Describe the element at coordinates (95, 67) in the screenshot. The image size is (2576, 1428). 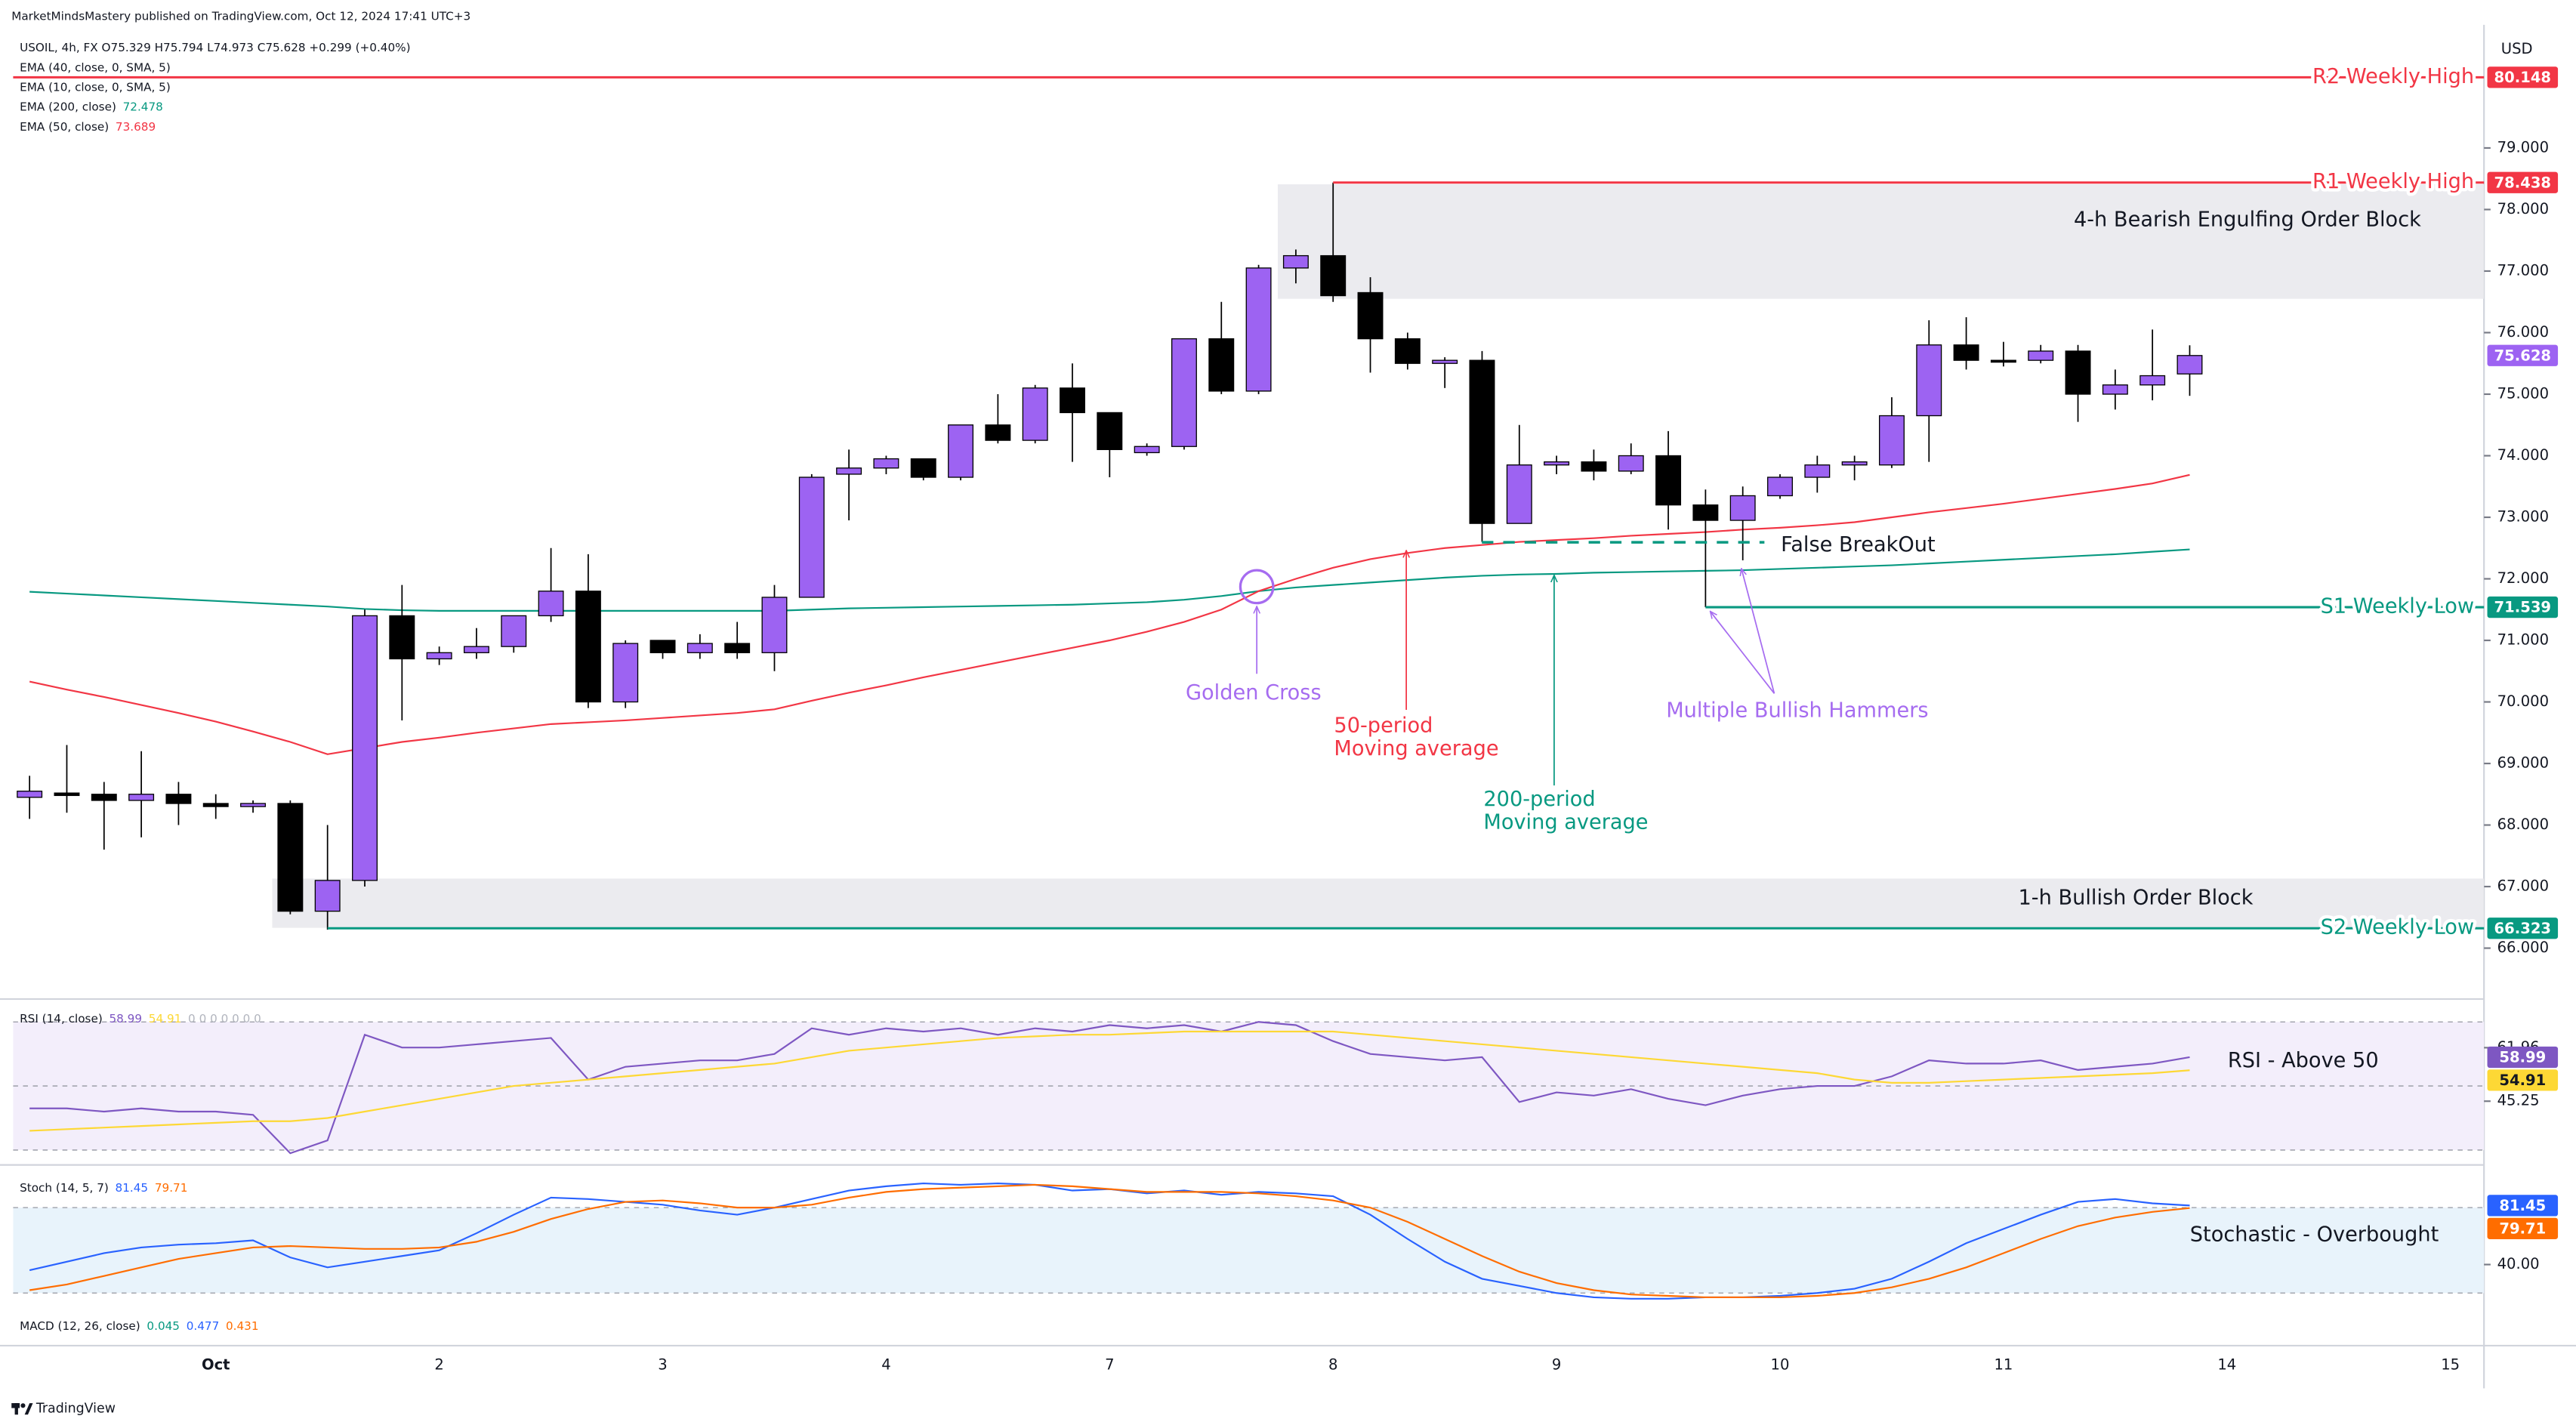
I see `legend-row: EMA (40, close, 0, SMA, 5)` at that location.